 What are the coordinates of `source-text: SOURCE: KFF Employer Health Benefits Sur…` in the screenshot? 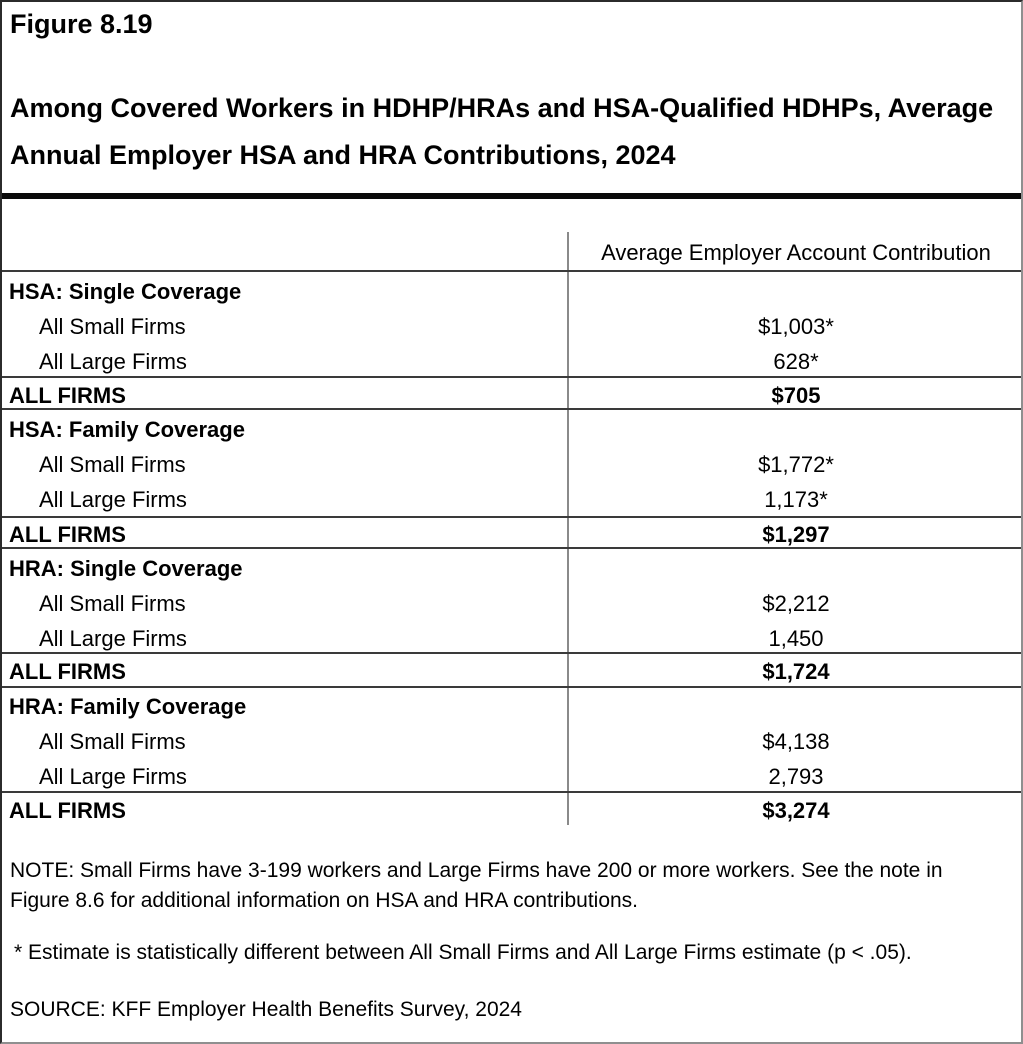 It's located at (266, 1009).